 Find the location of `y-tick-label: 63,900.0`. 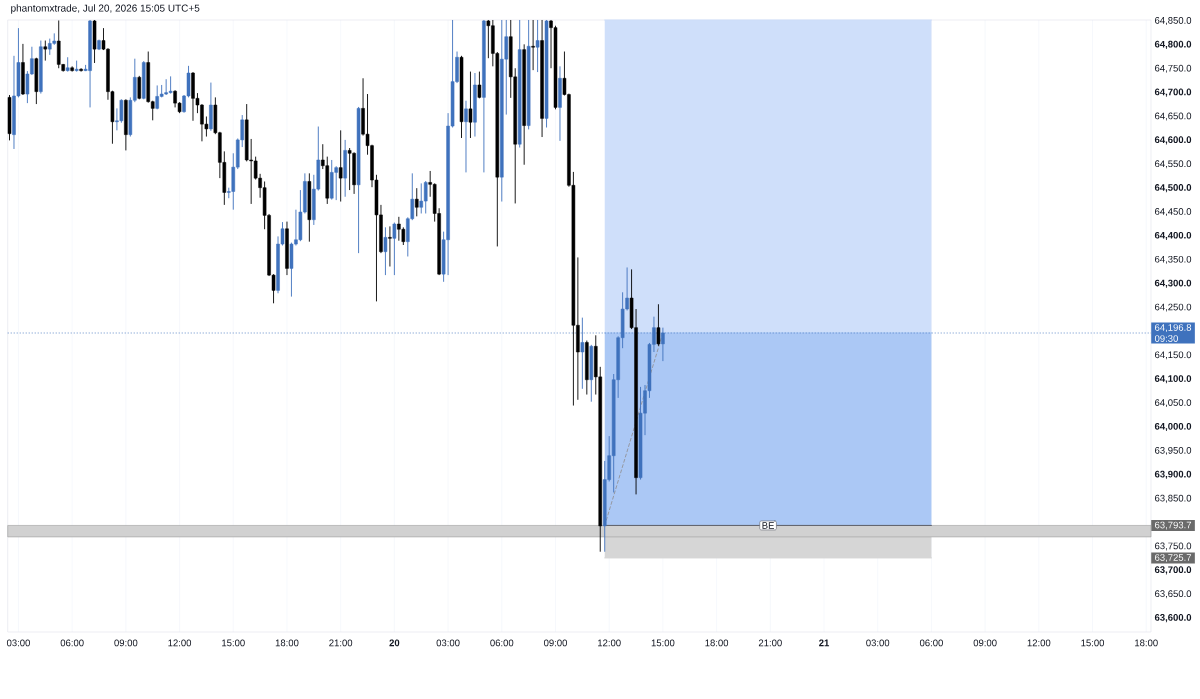

y-tick-label: 63,900.0 is located at coordinates (1173, 474).